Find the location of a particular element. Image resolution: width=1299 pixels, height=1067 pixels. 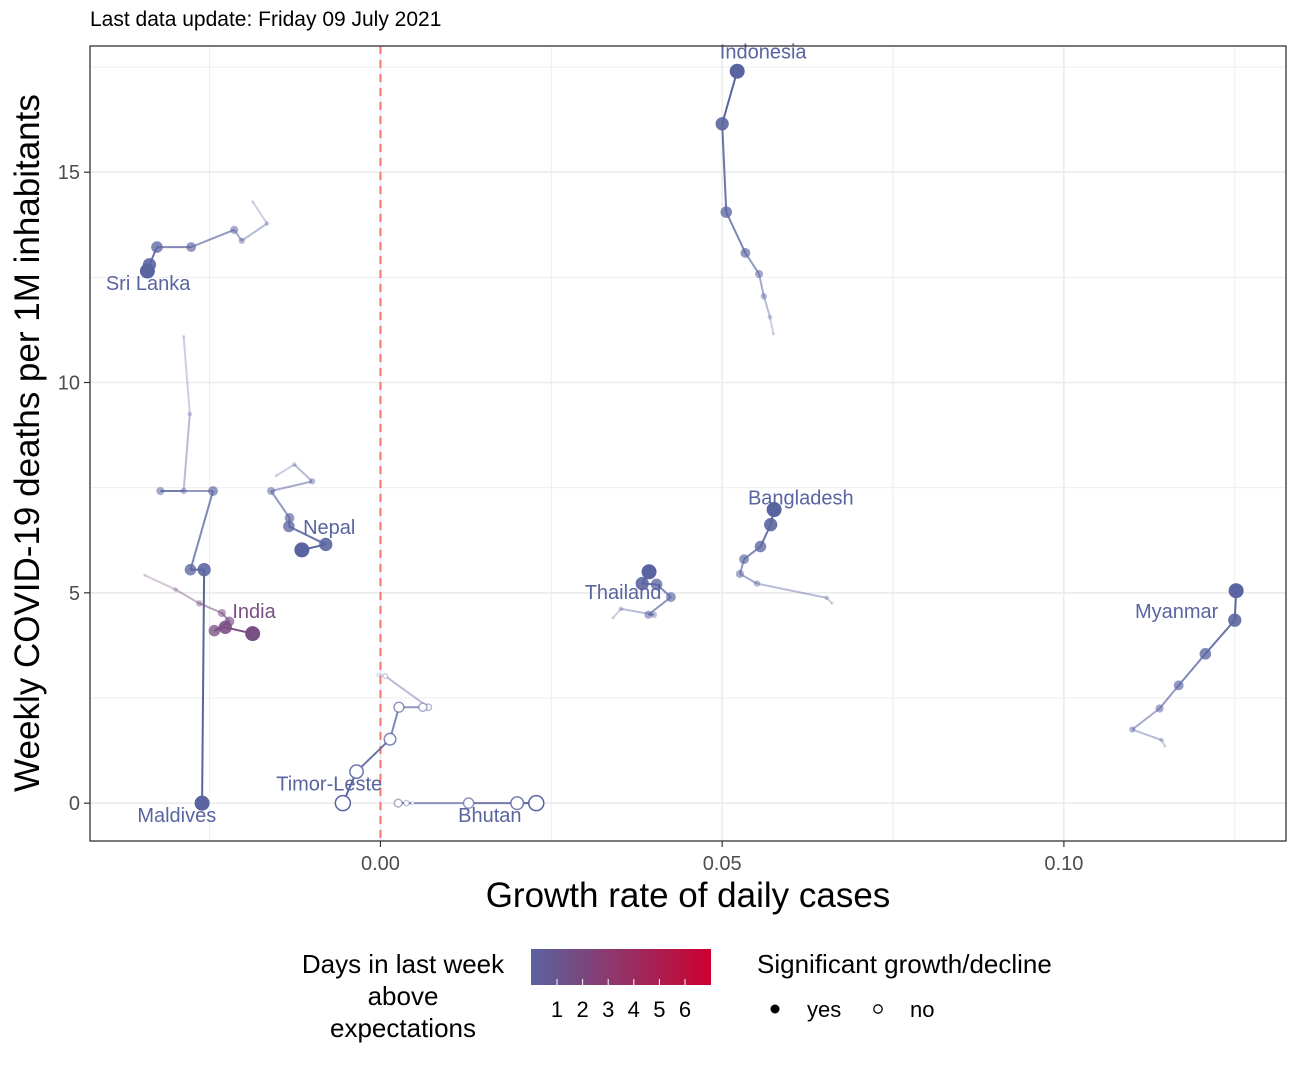

country-label: Bhutan is located at coordinates (489, 816).